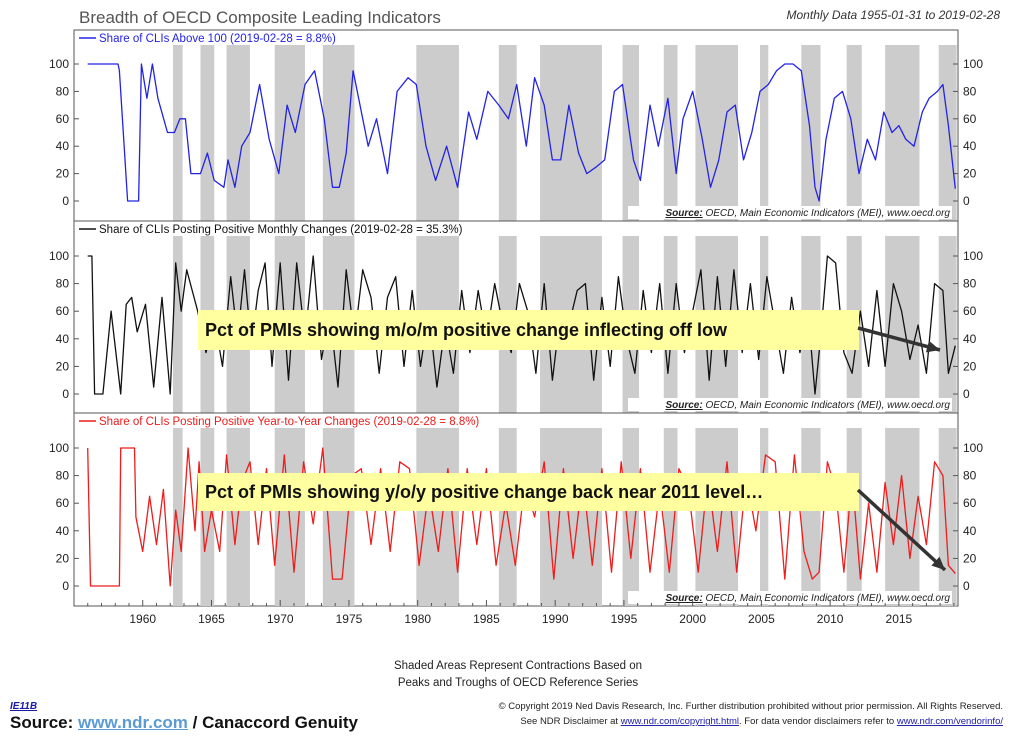 This screenshot has width=1012, height=746. Describe the element at coordinates (932, 346) in the screenshot. I see `annotation-arrowhead` at that location.